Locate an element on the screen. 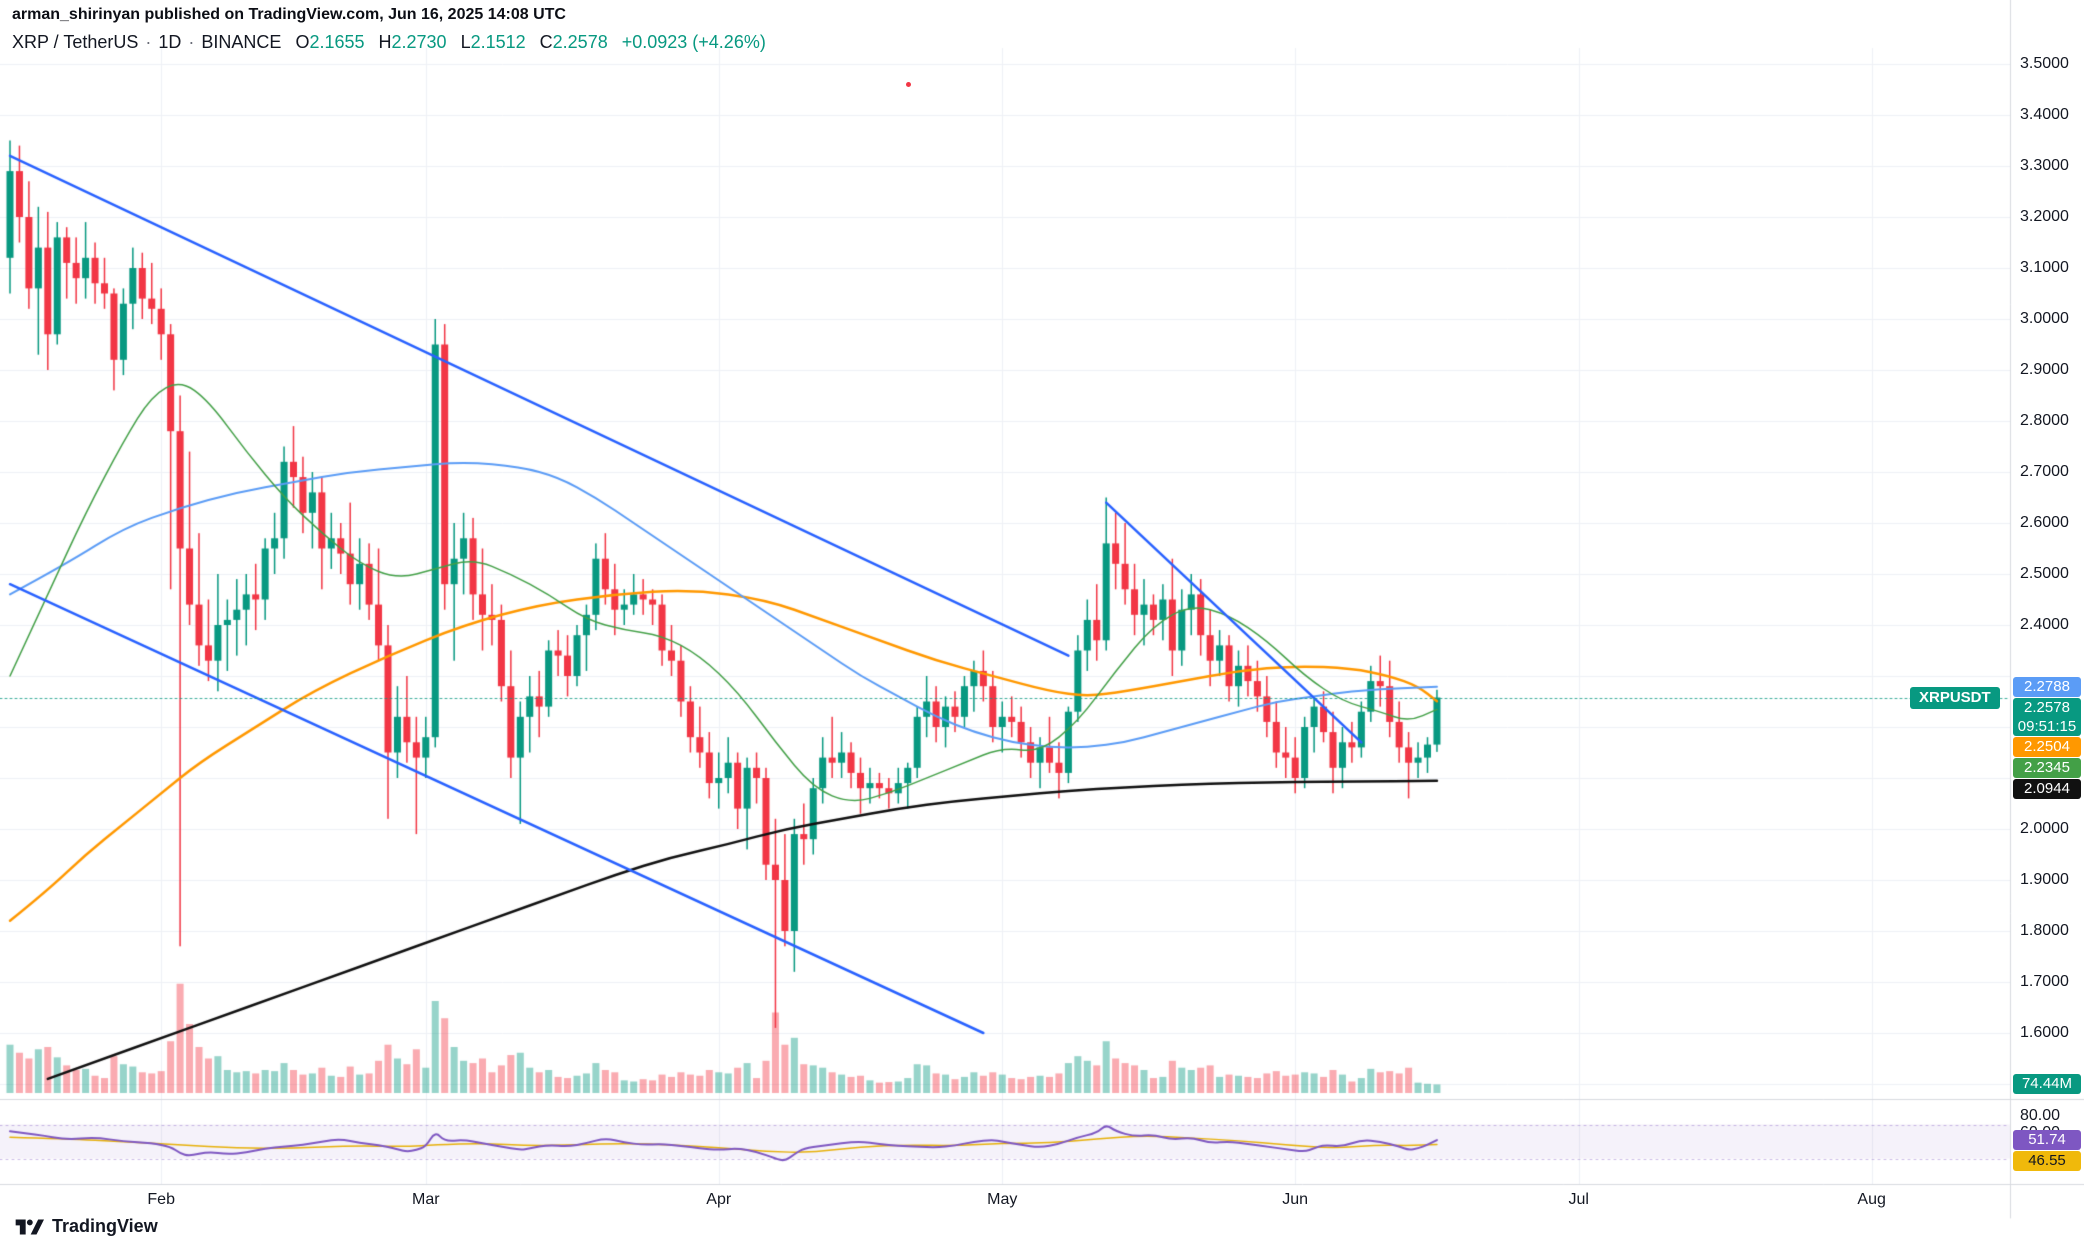 Image resolution: width=2084 pixels, height=1244 pixels. ma-green-price-tag: 2.2345 is located at coordinates (2047, 767).